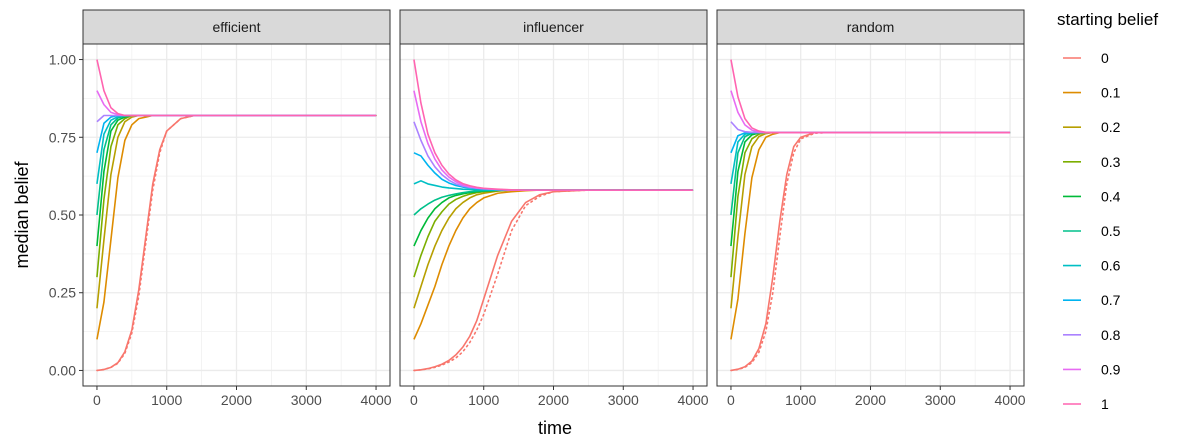 This screenshot has width=1198, height=439. What do you see at coordinates (1107, 19) in the screenshot?
I see `legend-title: starting belief` at bounding box center [1107, 19].